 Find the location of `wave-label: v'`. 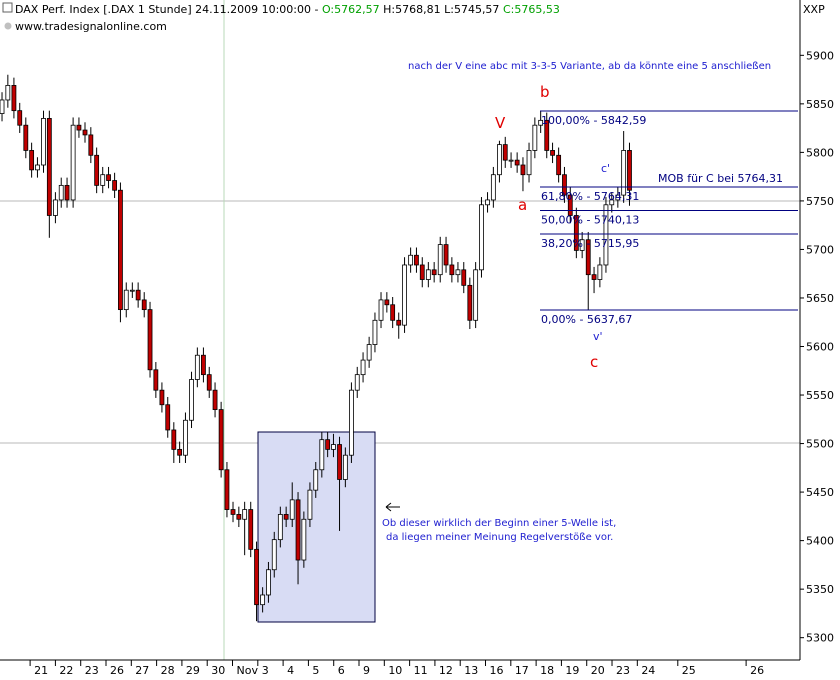

wave-label: v' is located at coordinates (598, 336).